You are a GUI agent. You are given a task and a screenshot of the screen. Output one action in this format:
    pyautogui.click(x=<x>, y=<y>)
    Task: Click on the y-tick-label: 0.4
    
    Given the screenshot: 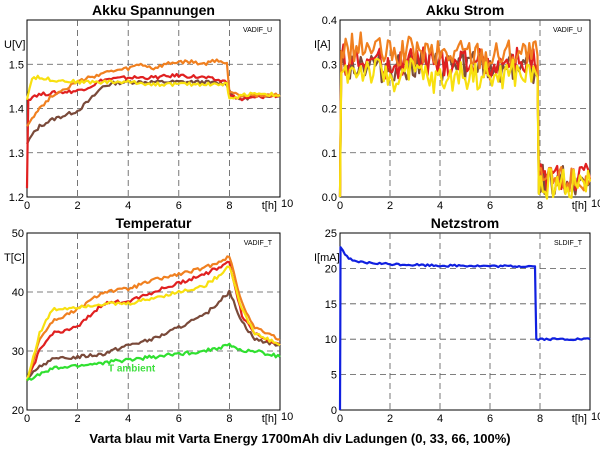 What is the action you would take?
    pyautogui.click(x=329, y=21)
    